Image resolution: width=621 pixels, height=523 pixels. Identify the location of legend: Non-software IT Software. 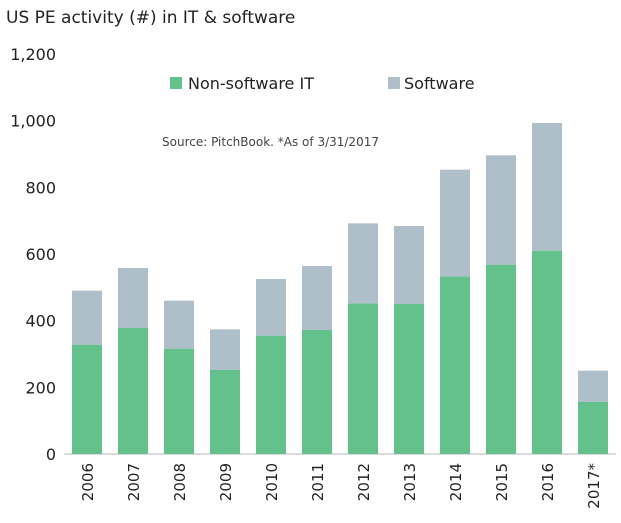
(322, 83).